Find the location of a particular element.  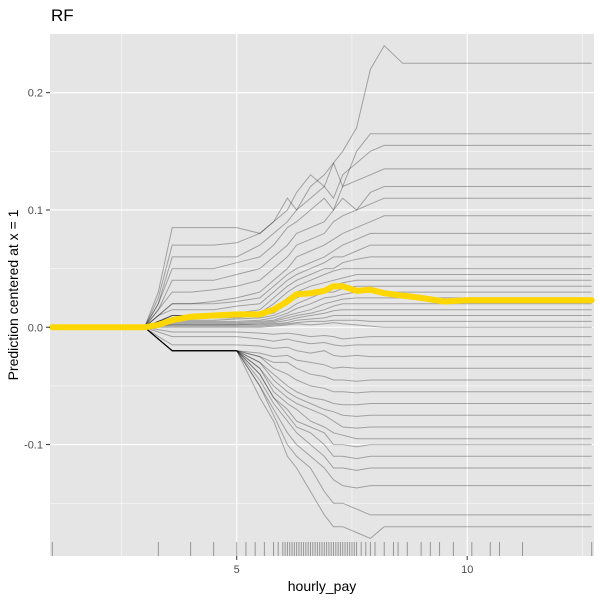

y-tick-label: 0.0 is located at coordinates (35, 328).